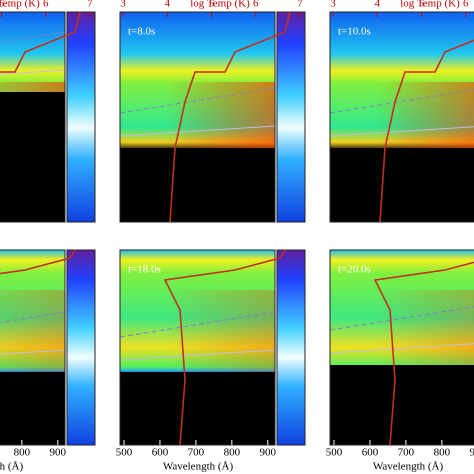 The height and width of the screenshot is (474, 474). I want to click on time-label: t=20.0s, so click(354, 270).